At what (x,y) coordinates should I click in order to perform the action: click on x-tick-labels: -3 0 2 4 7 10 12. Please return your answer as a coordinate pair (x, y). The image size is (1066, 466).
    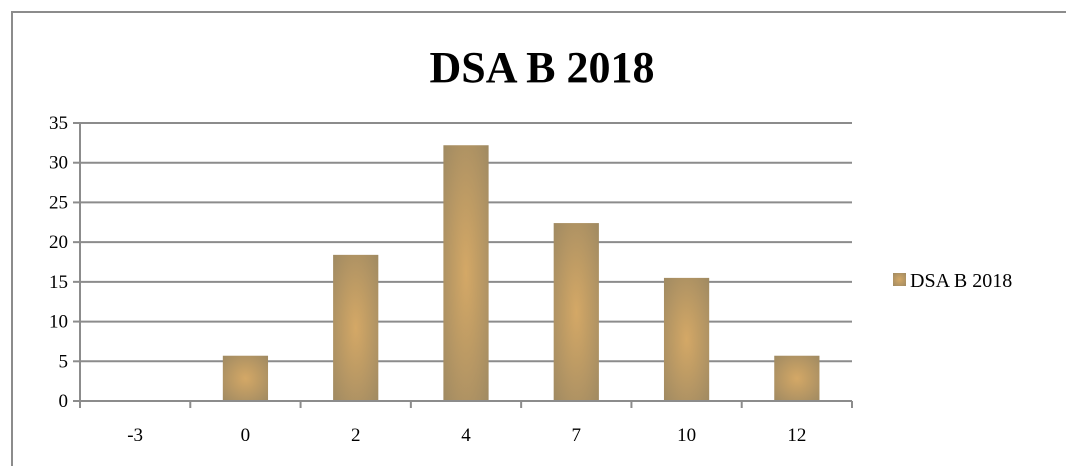
    Looking at the image, I should click on (466, 435).